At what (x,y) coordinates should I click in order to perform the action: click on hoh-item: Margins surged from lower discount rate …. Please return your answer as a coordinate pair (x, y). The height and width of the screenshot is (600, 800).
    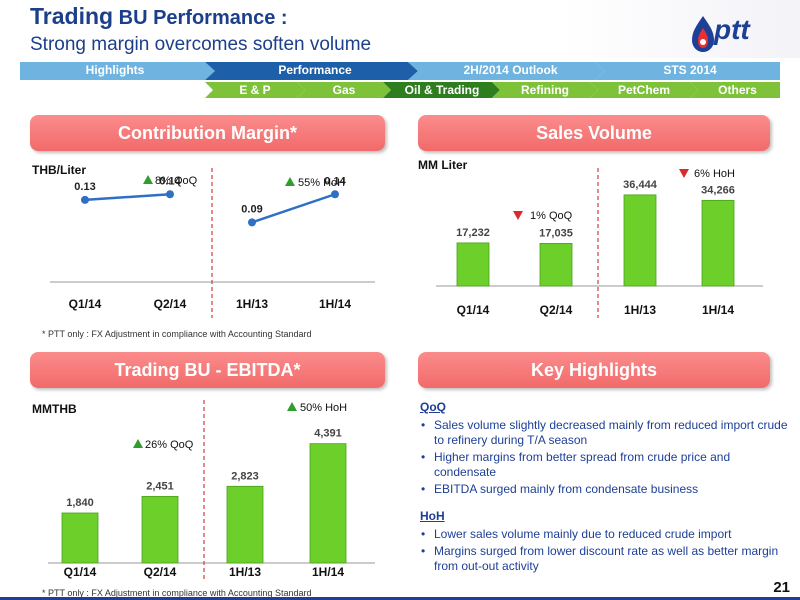
    Looking at the image, I should click on (606, 559).